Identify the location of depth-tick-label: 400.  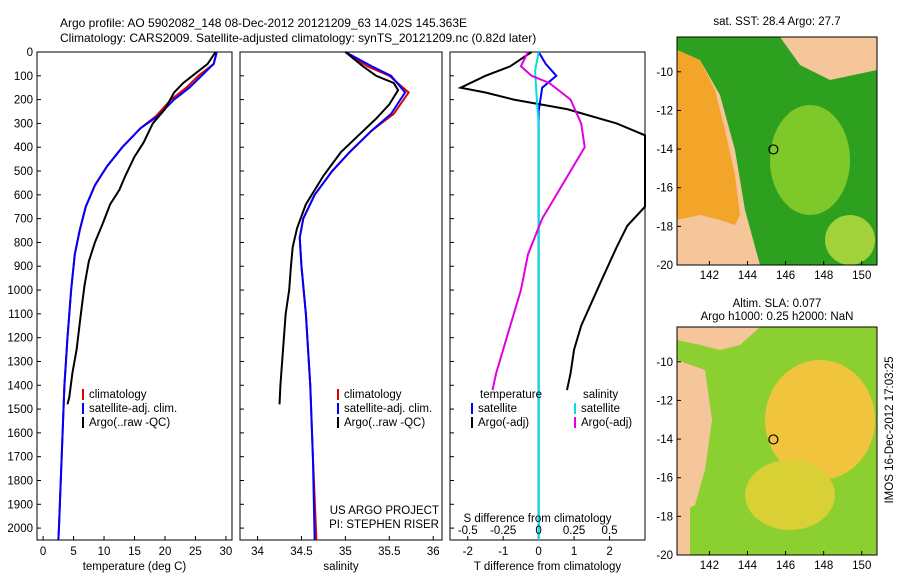
(23, 148).